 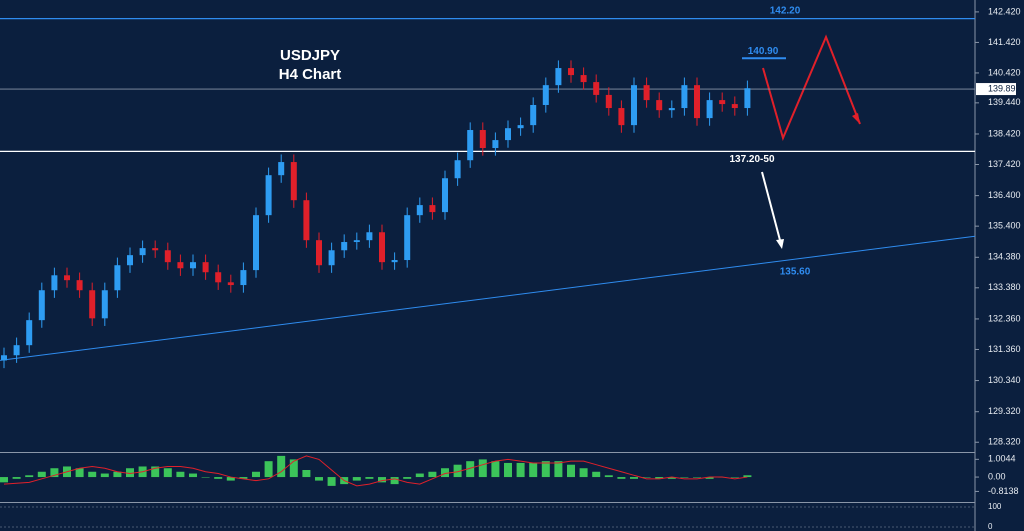 I want to click on y-tick-label: 129.320, so click(x=1004, y=411).